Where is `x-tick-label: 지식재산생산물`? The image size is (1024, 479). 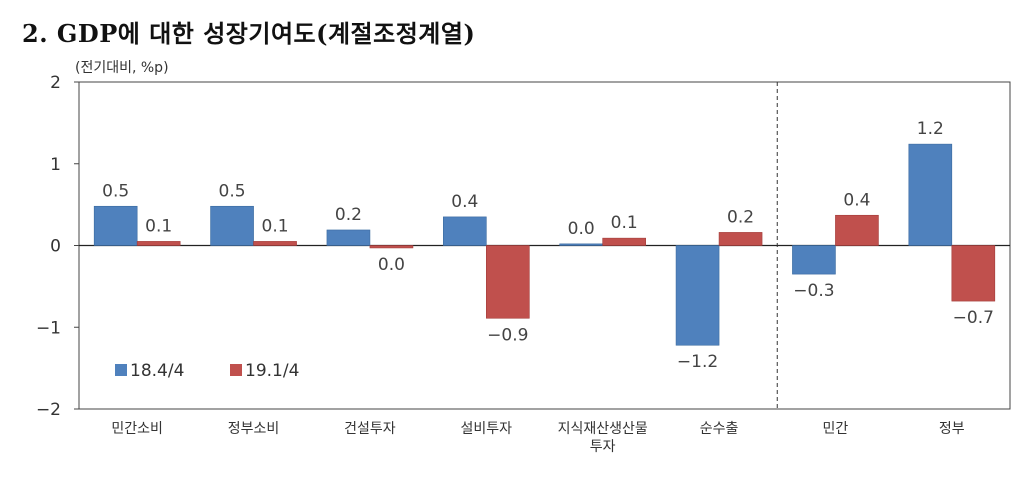
x-tick-label: 지식재산생산물 is located at coordinates (603, 429).